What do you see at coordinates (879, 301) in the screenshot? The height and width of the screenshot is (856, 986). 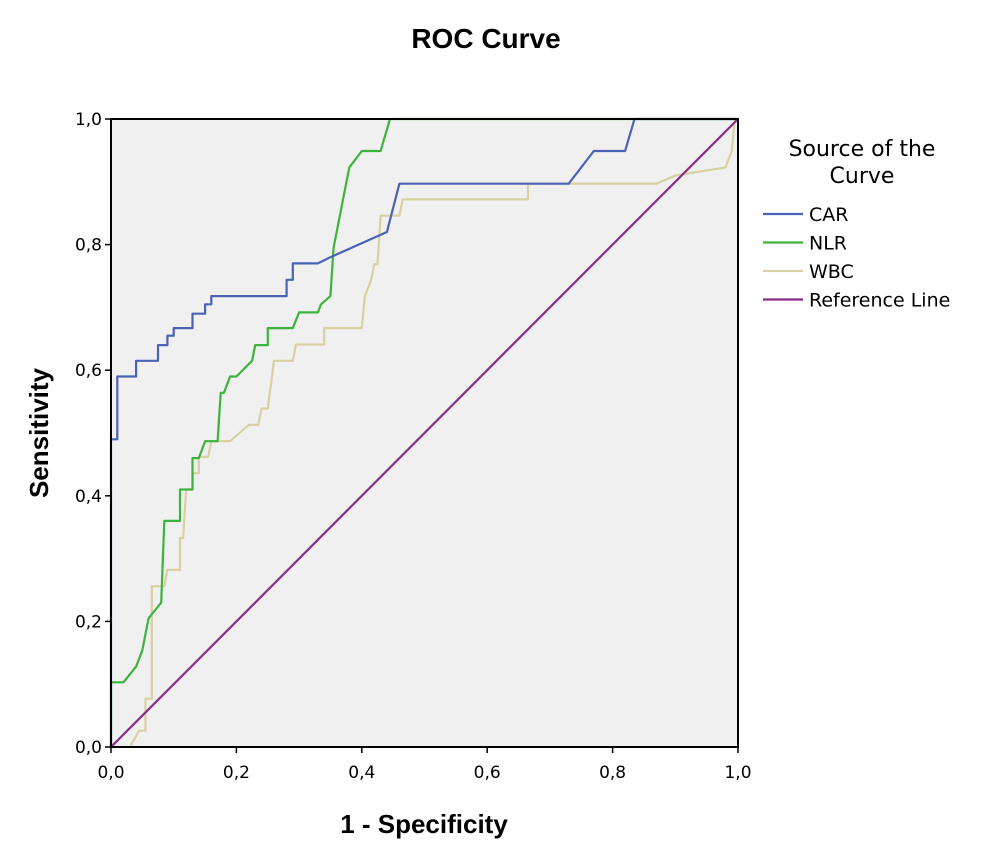 I see `legend-label-reference-line: Reference Line` at bounding box center [879, 301].